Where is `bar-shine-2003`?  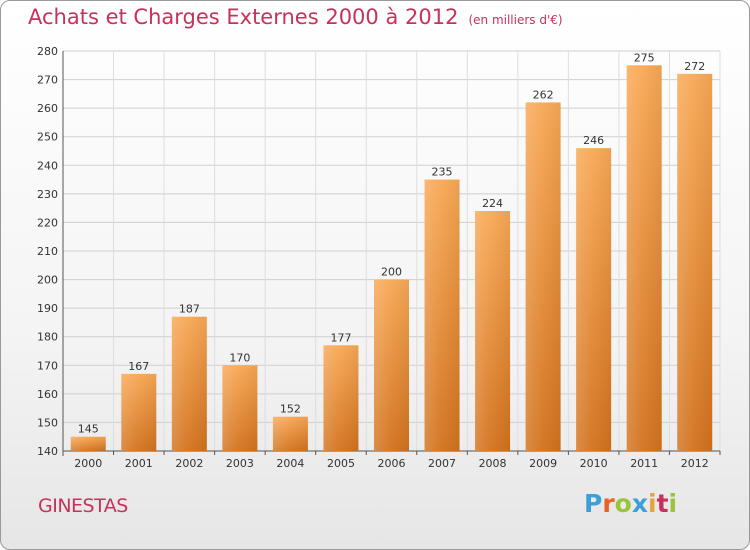 bar-shine-2003 is located at coordinates (240, 408).